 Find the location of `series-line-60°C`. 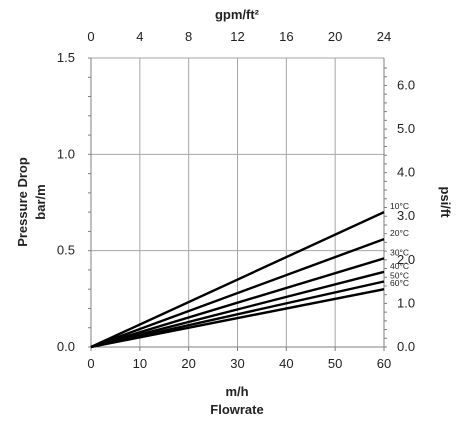

series-line-60°C is located at coordinates (237, 318).